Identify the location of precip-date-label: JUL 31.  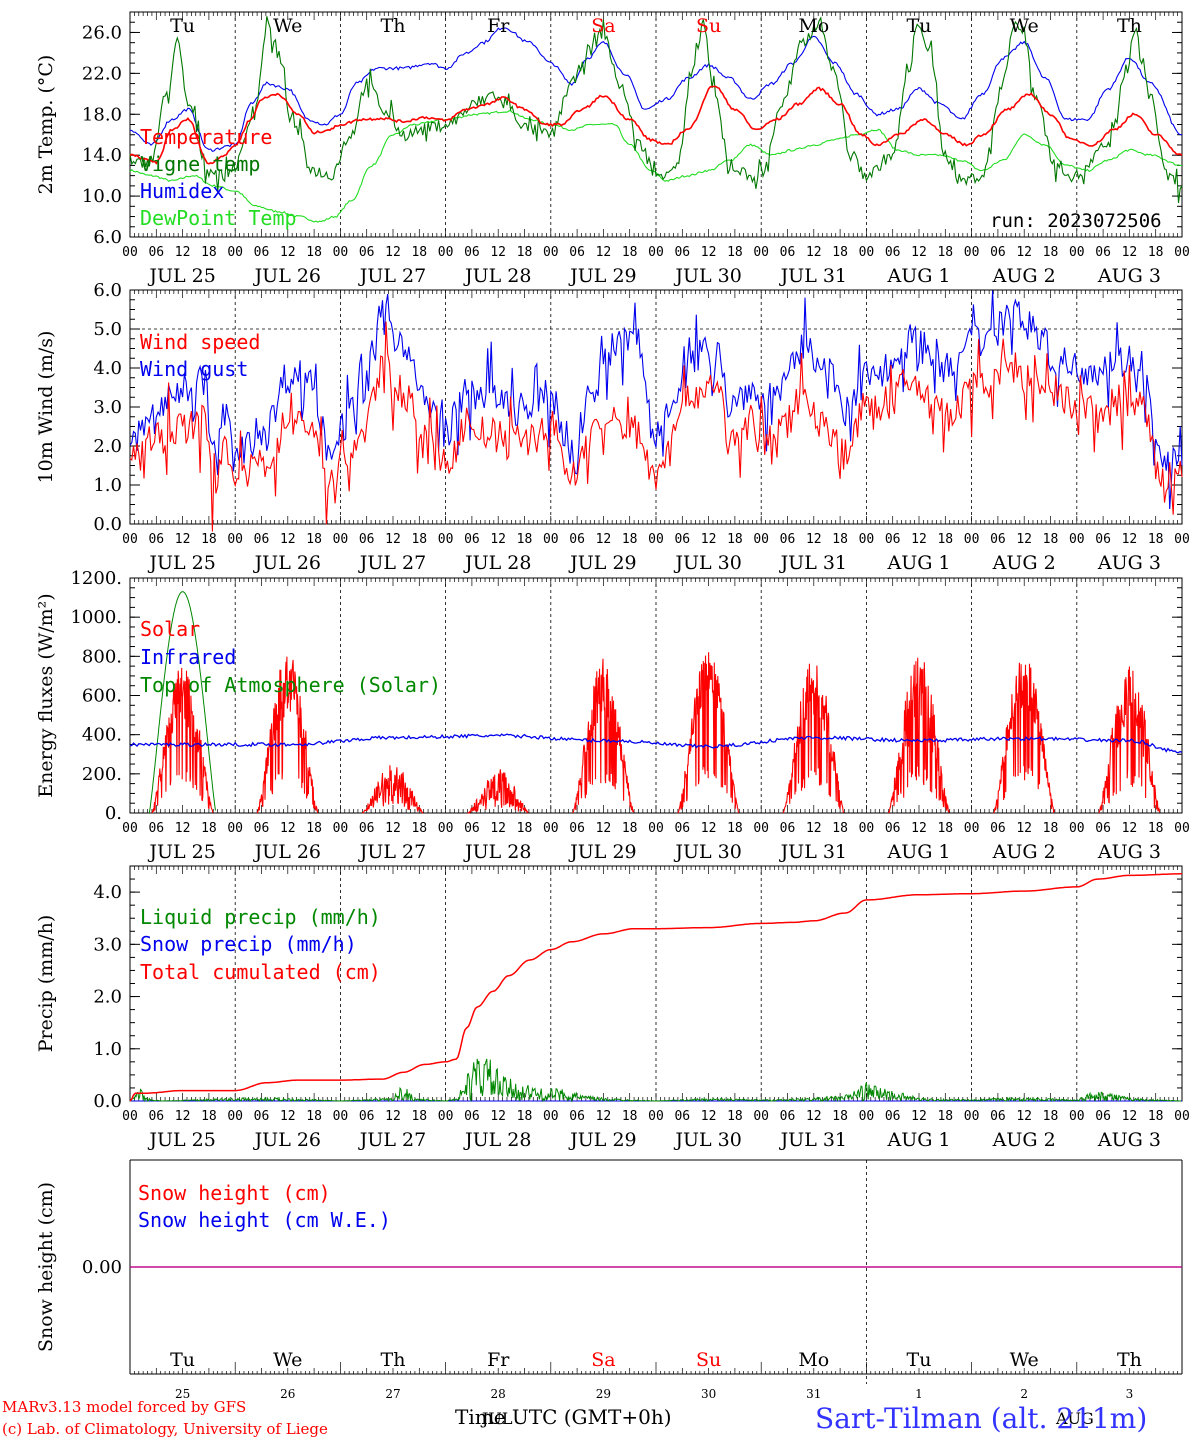
(813, 1140).